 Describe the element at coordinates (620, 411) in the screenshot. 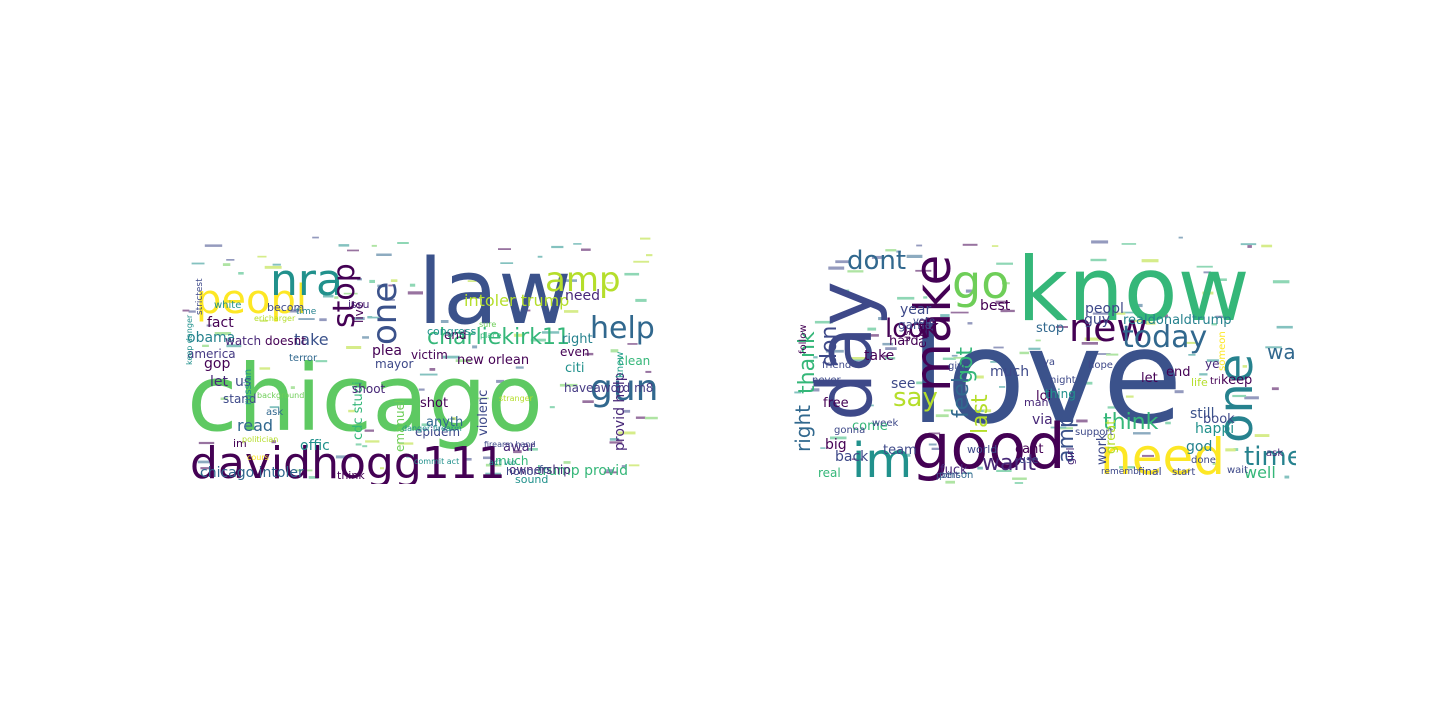

I see `word: provid help` at that location.